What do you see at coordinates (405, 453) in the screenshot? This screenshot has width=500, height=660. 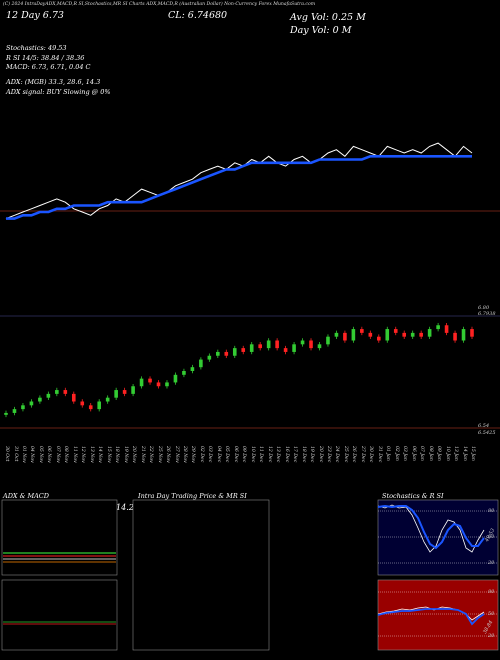 I see `x-tick-label: 03 Jan` at bounding box center [405, 453].